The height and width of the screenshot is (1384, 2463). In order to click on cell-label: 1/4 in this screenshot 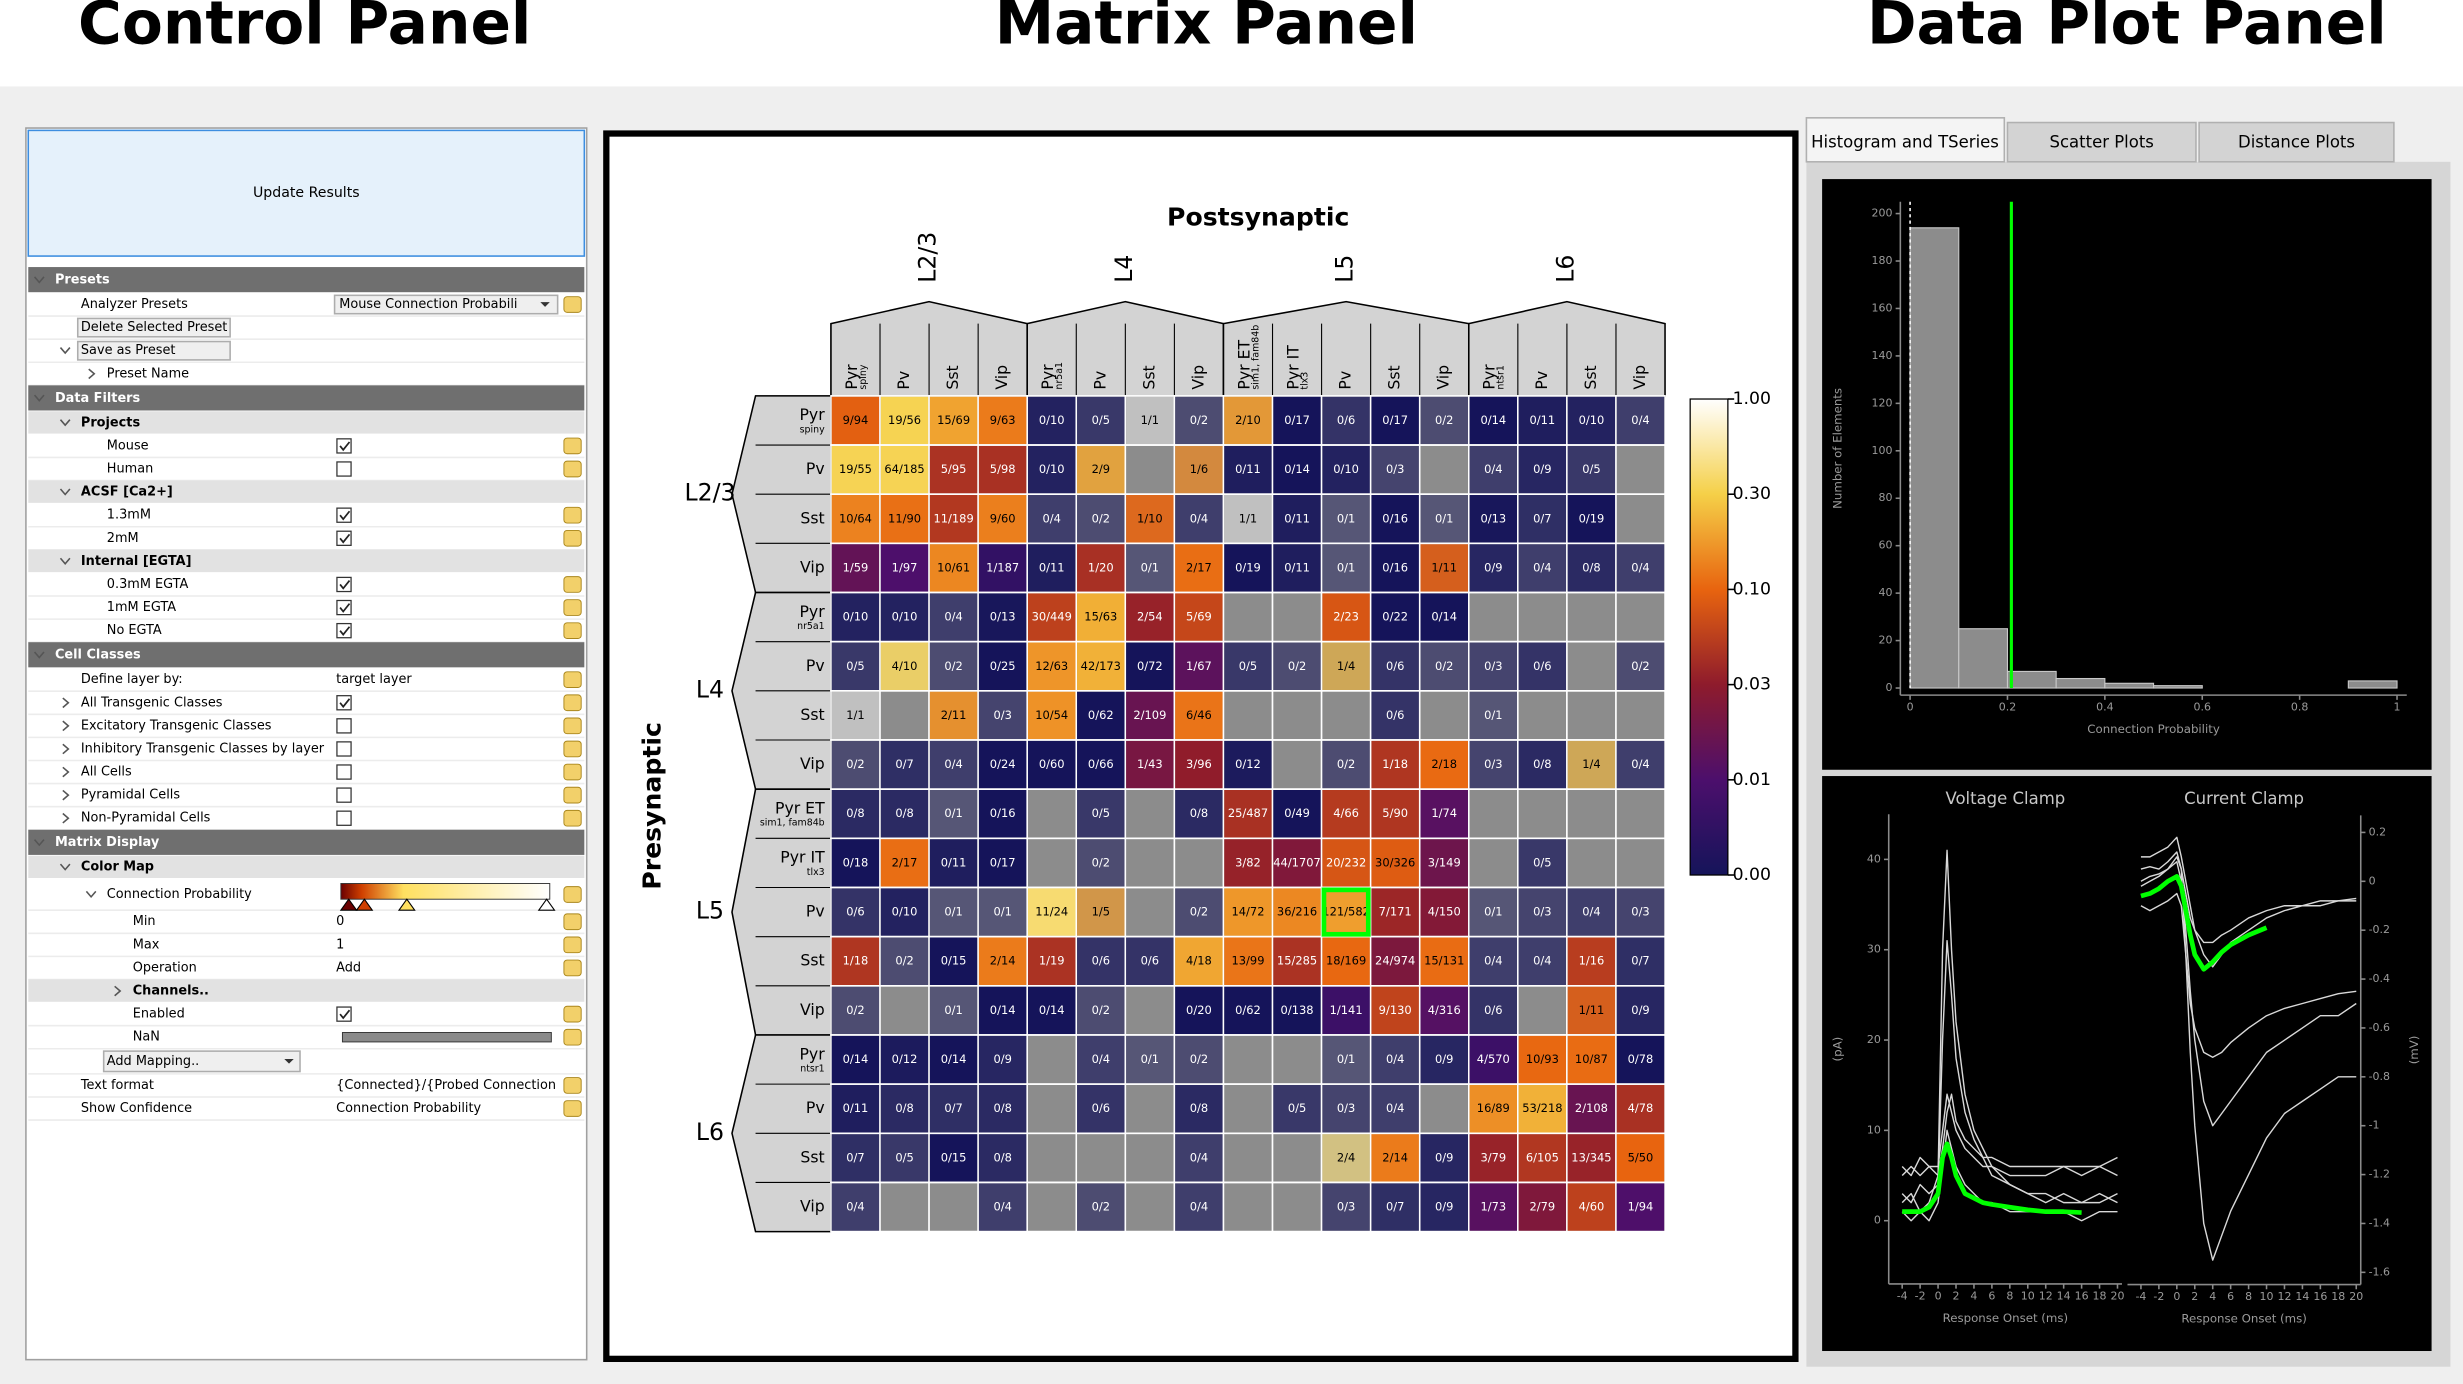, I will do `click(1346, 666)`.